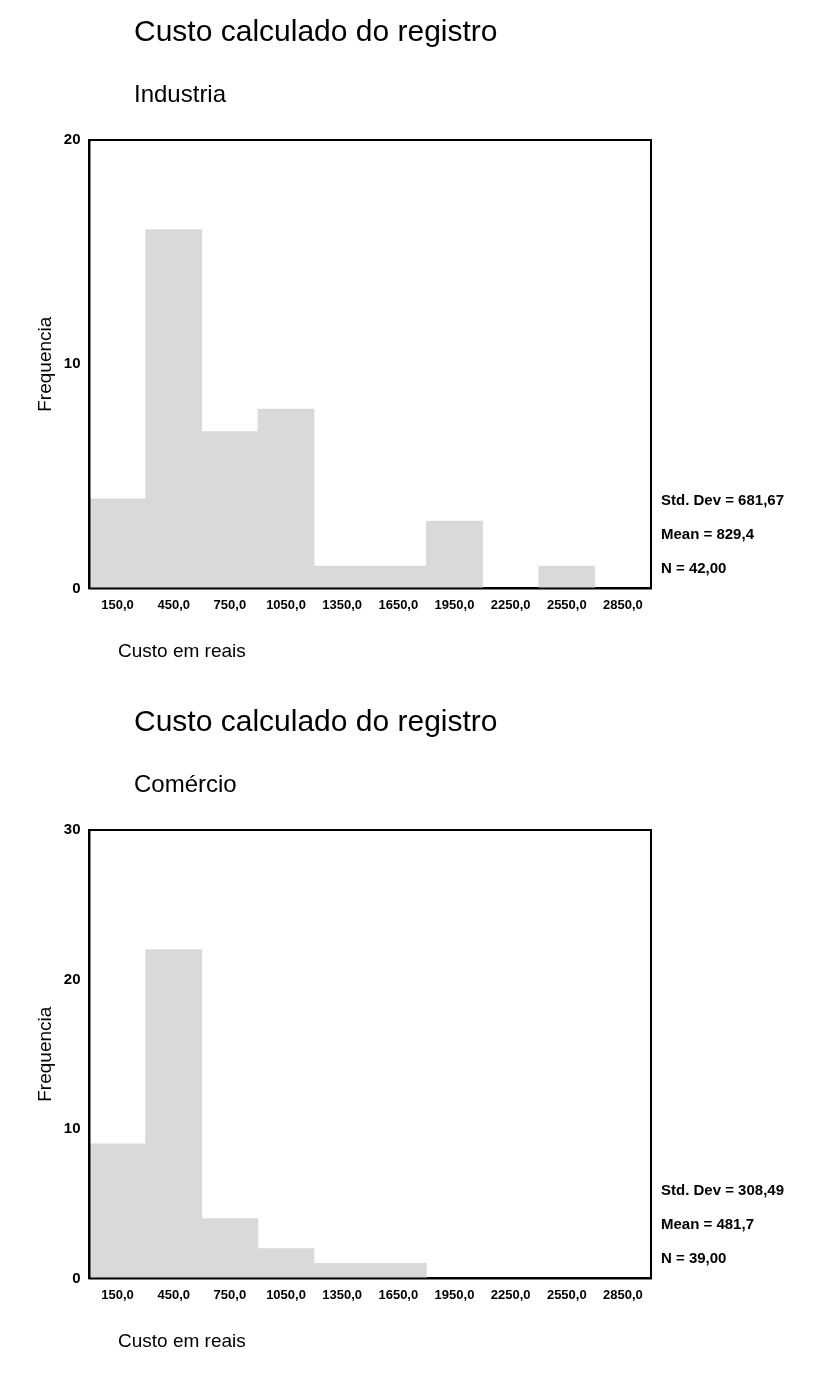 This screenshot has height=1399, width=821. I want to click on text: Mean = 481,7, so click(707, 1223).